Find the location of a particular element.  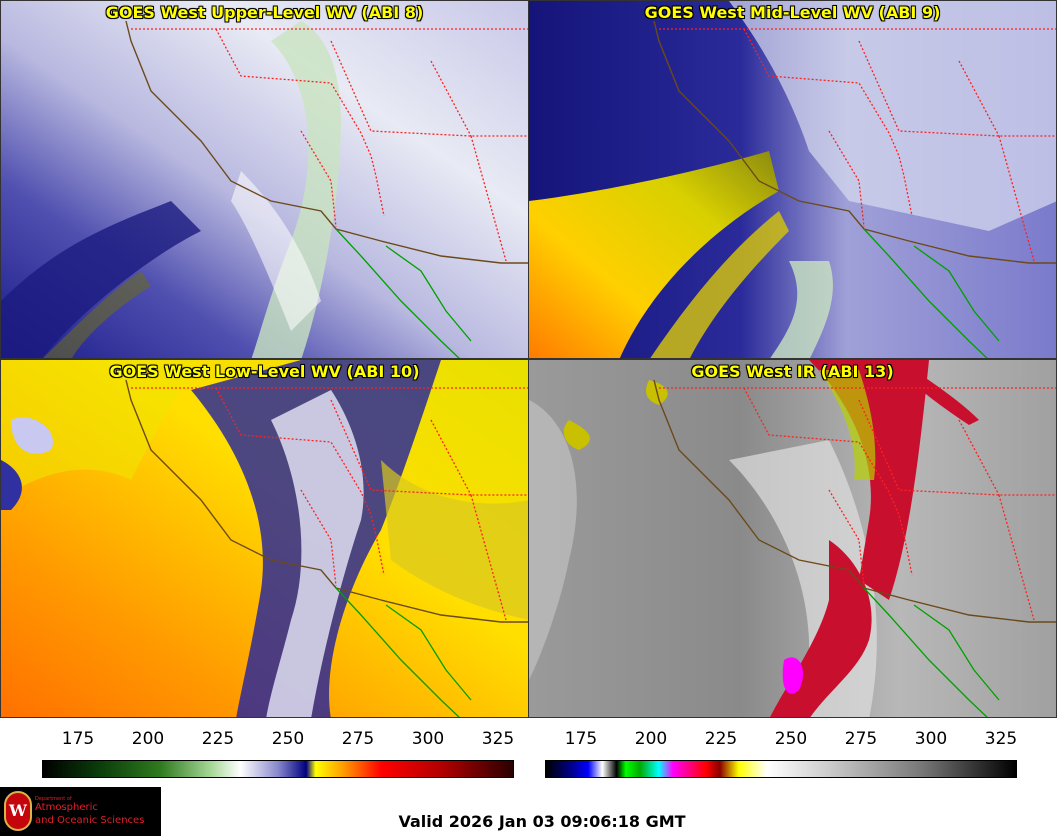

valid-time: Valid 2026 Jan 03 09:06:18 GMT is located at coordinates (542, 821).